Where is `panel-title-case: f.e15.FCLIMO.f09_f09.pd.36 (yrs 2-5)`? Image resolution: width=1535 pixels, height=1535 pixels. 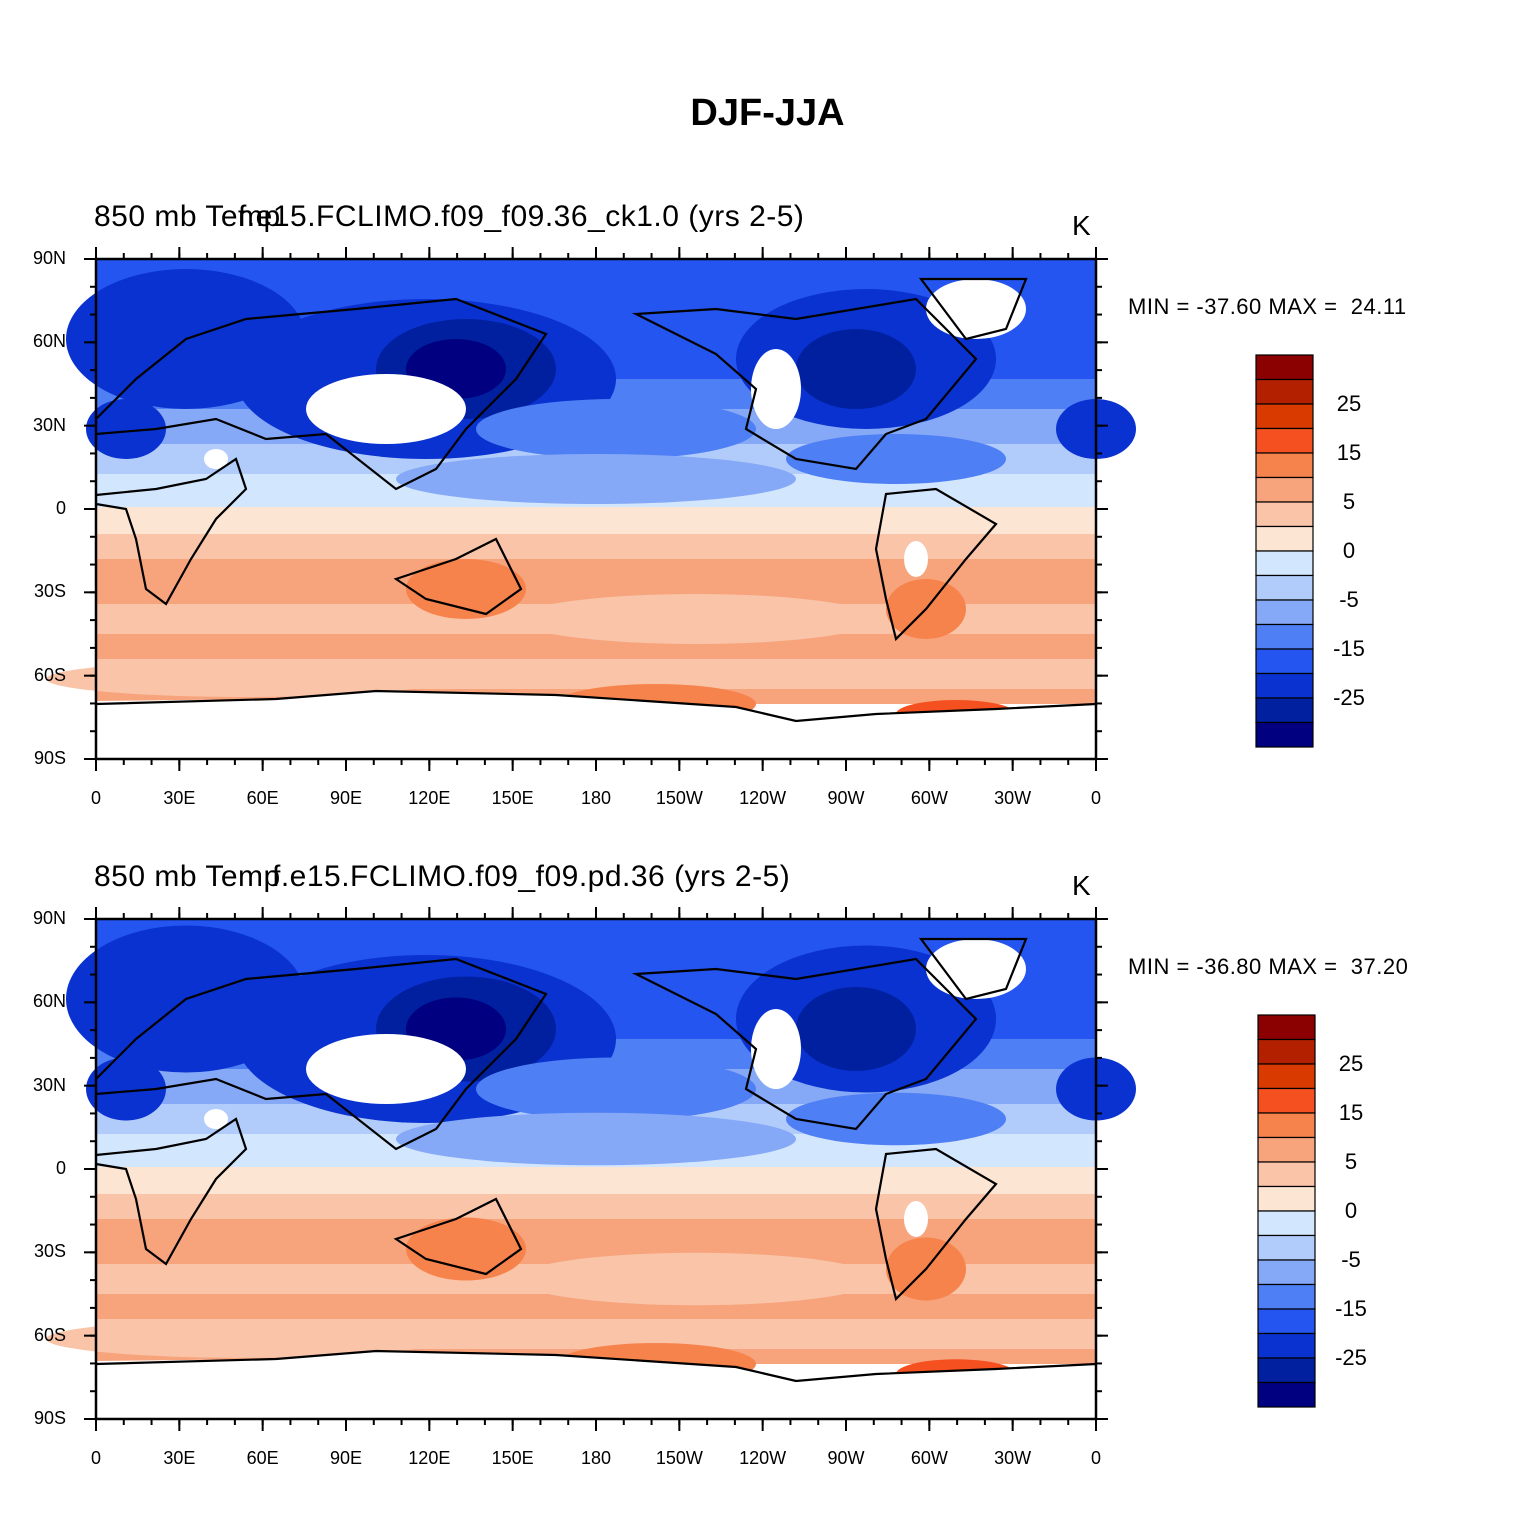
panel-title-case: f.e15.FCLIMO.f09_f09.pd.36 (yrs 2-5) is located at coordinates (531, 876).